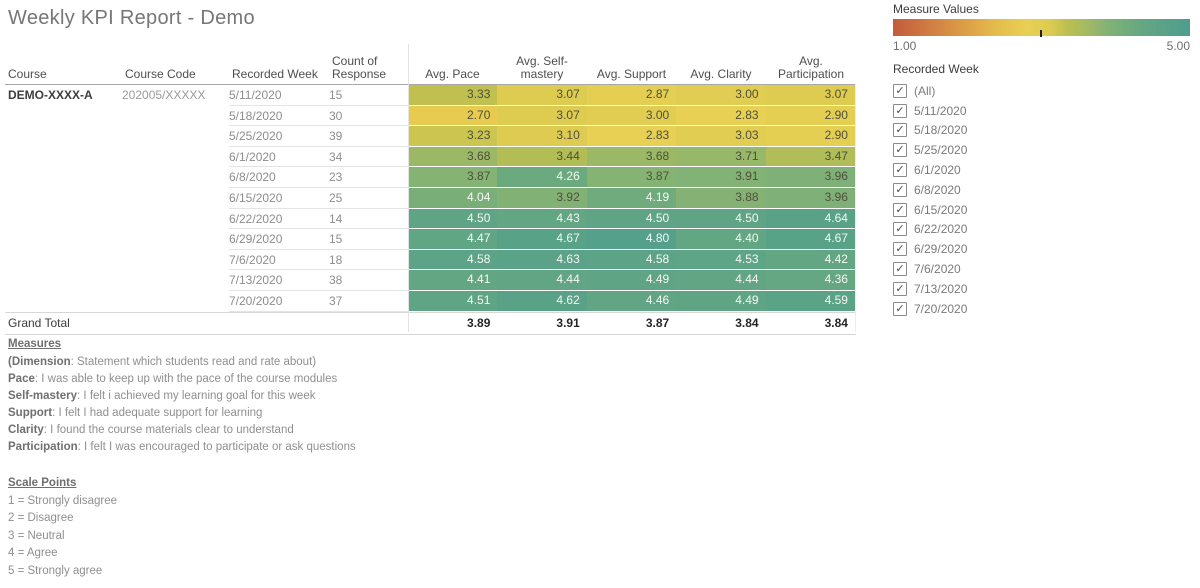  What do you see at coordinates (721, 260) in the screenshot?
I see `measure-value-cell: 4.53` at bounding box center [721, 260].